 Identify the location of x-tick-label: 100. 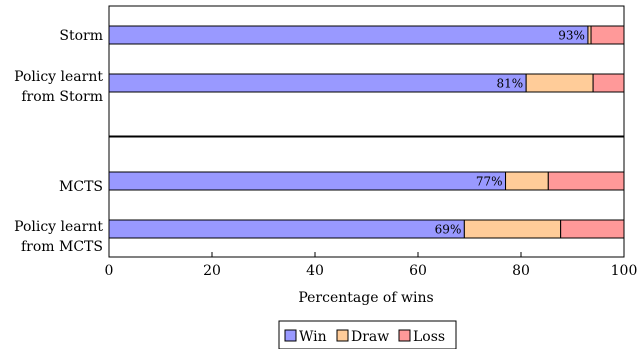
(624, 271).